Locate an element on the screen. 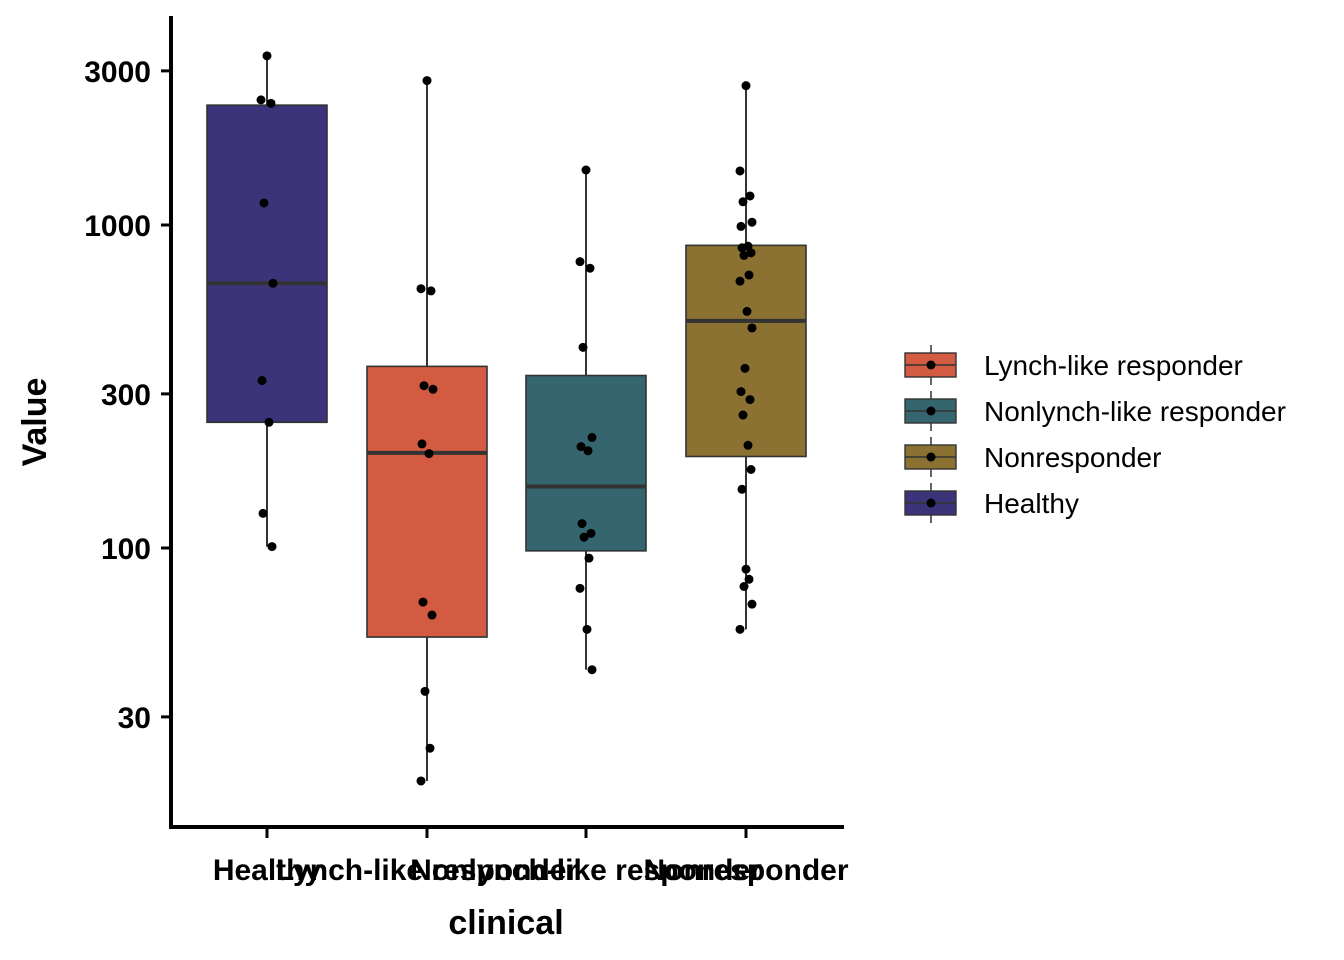  legend-label: Lynch-like responder is located at coordinates (1113, 365).